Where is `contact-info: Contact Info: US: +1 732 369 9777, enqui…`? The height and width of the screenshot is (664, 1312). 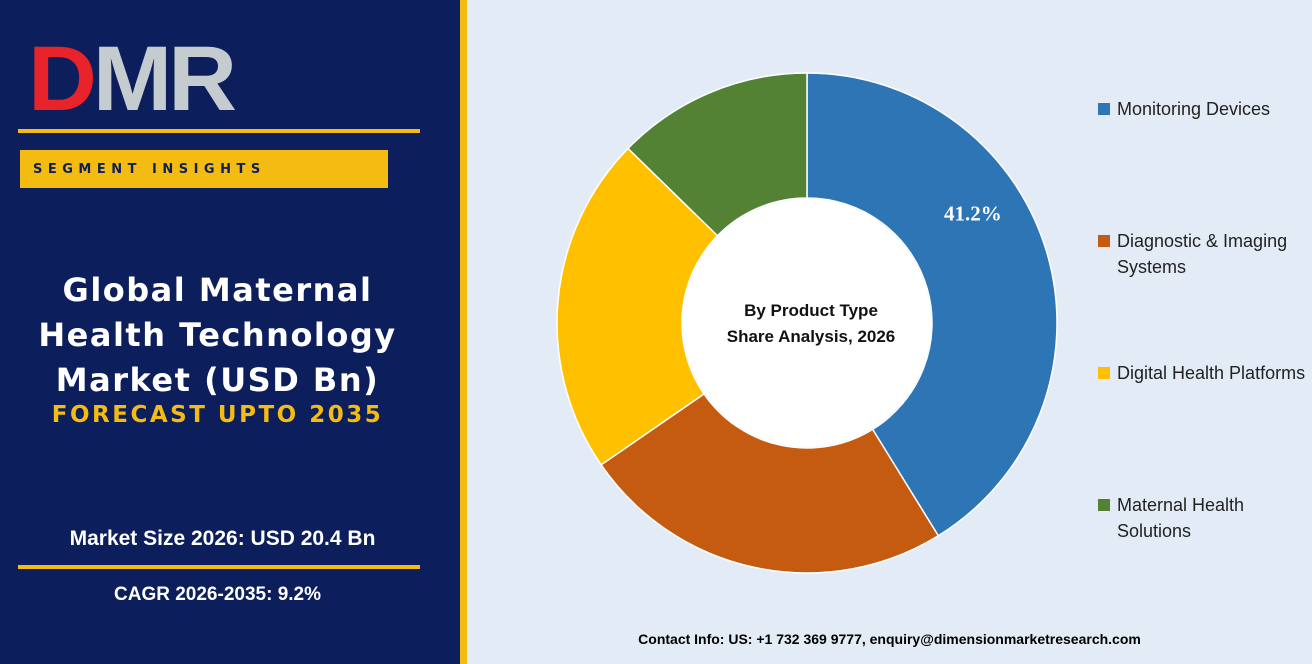
contact-info: Contact Info: US: +1 732 369 9777, enqui… is located at coordinates (889, 639).